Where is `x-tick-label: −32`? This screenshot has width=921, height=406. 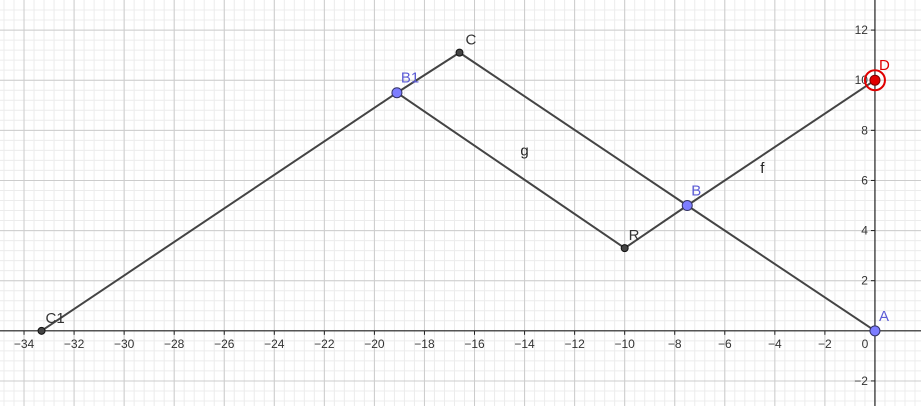
x-tick-label: −32 is located at coordinates (74, 344).